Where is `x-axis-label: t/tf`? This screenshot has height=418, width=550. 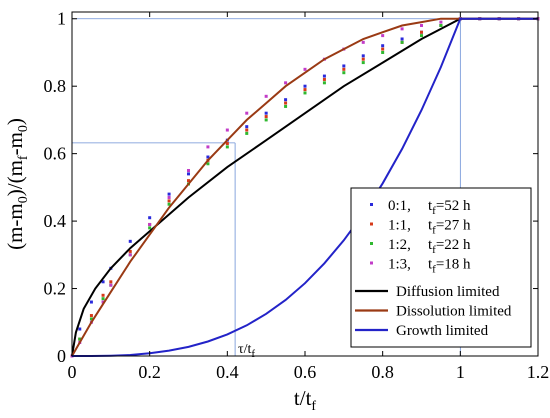
x-axis-label: t/tf is located at coordinates (305, 400).